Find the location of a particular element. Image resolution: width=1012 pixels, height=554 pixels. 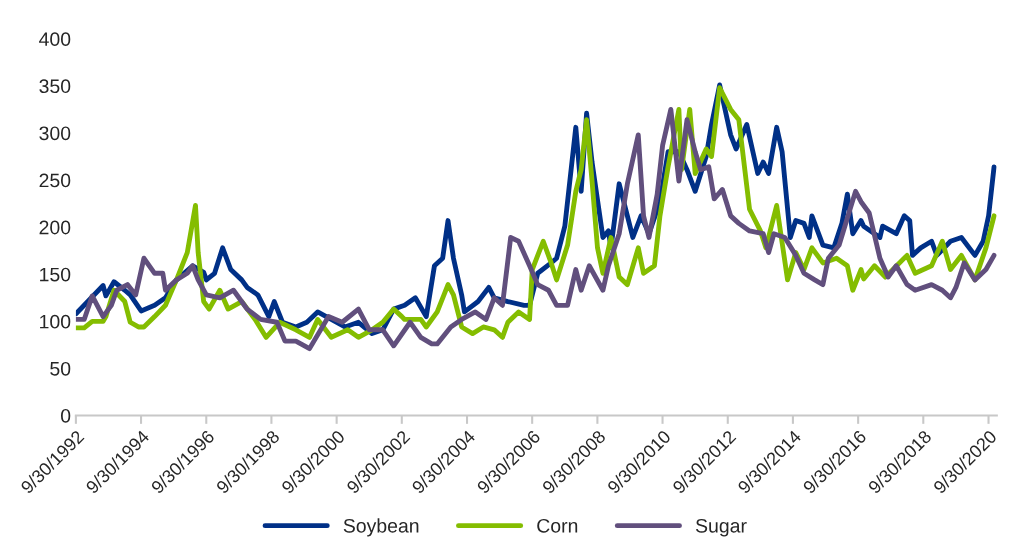

y-tick-label: 50 is located at coordinates (60, 368).